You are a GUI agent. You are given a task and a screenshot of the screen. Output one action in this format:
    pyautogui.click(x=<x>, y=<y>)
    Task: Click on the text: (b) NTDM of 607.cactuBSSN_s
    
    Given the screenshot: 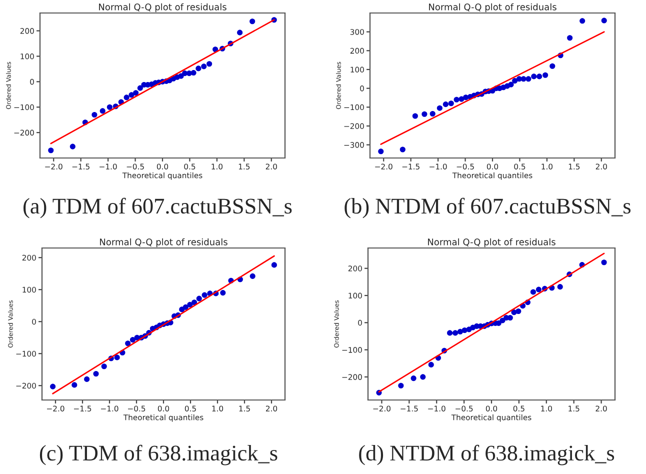 What is the action you would take?
    pyautogui.click(x=487, y=208)
    